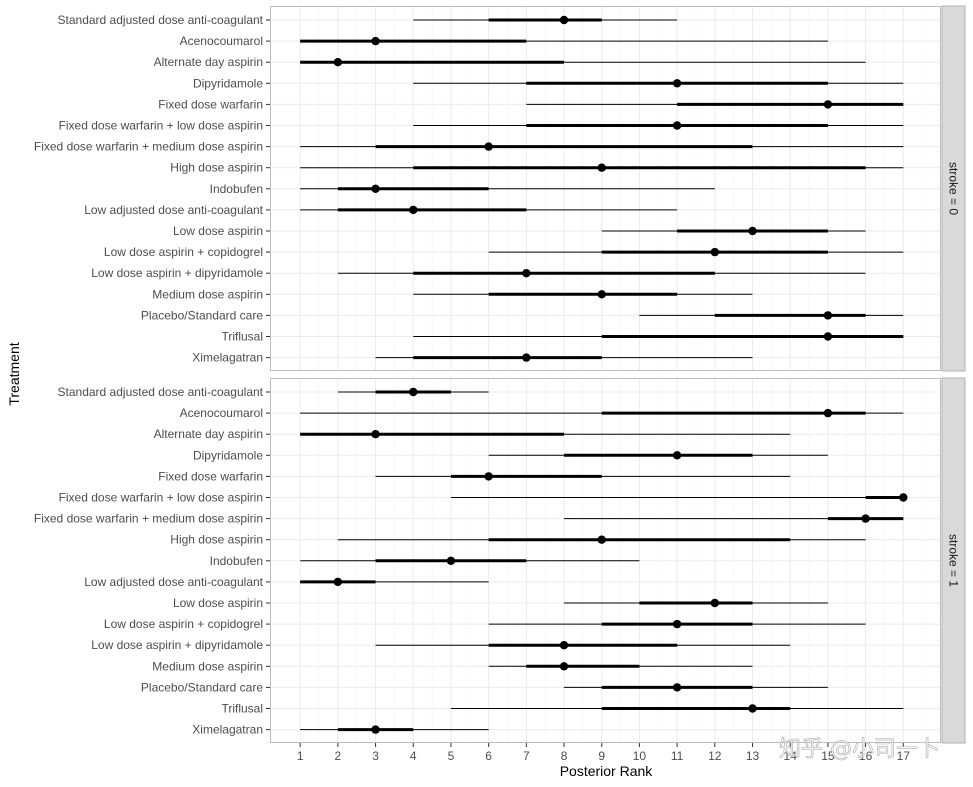 Image resolution: width=973 pixels, height=787 pixels. What do you see at coordinates (904, 756) in the screenshot?
I see `x-tick-label: 17` at bounding box center [904, 756].